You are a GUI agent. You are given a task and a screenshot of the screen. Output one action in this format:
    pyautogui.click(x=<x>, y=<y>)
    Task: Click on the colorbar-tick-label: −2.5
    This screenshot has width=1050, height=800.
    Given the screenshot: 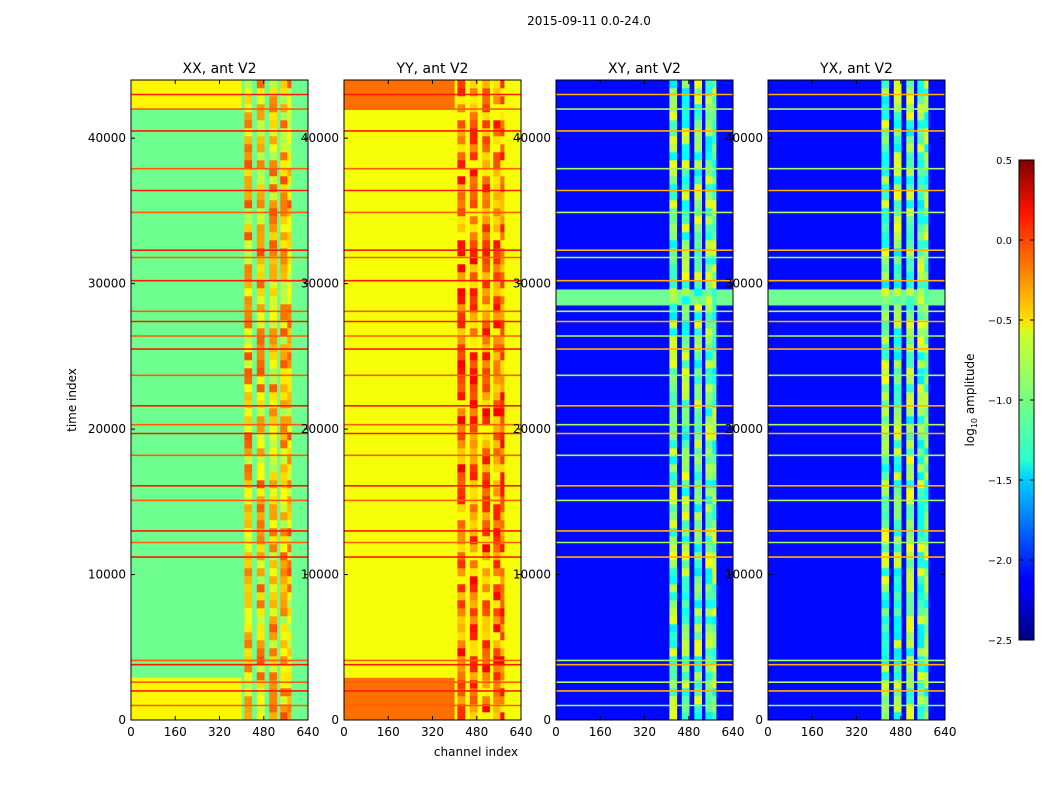 What is the action you would take?
    pyautogui.click(x=1000, y=641)
    